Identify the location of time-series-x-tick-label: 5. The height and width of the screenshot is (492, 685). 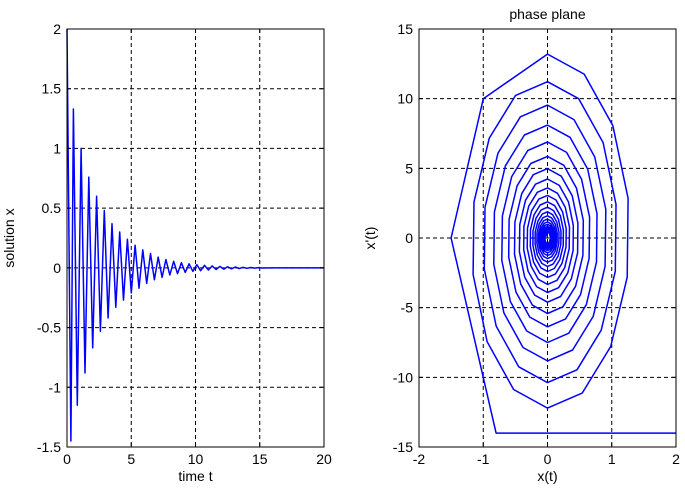
(131, 459).